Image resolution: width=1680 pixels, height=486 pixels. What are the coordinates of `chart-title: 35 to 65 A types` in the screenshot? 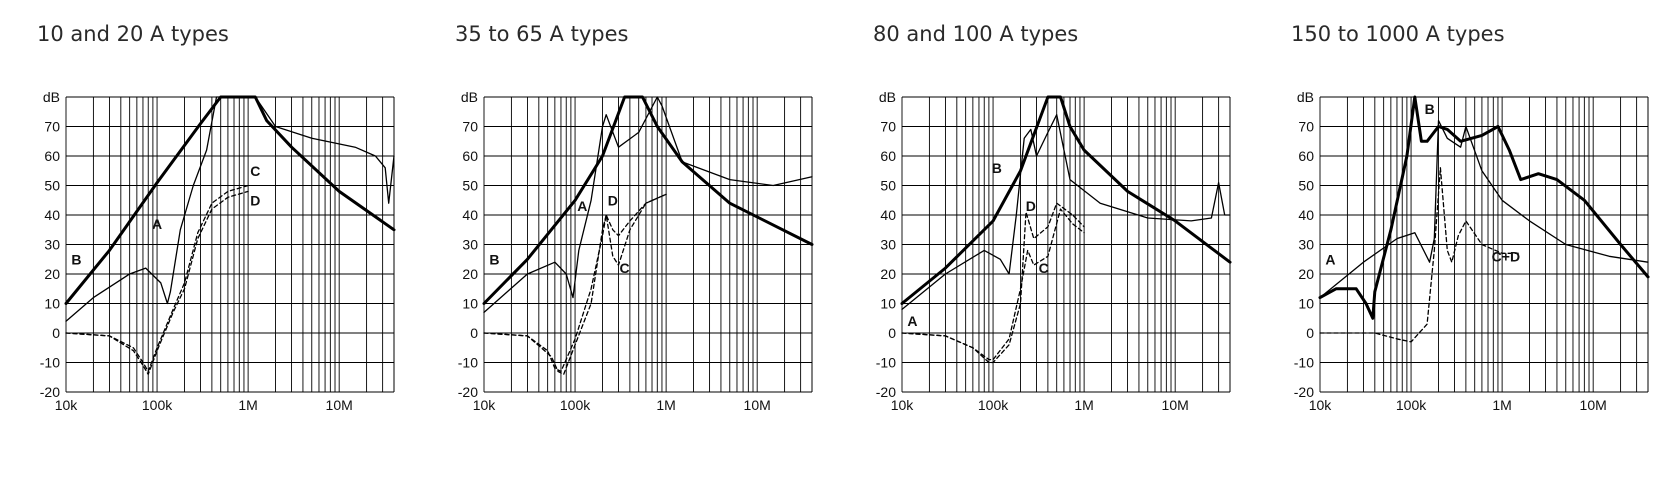 It's located at (542, 34).